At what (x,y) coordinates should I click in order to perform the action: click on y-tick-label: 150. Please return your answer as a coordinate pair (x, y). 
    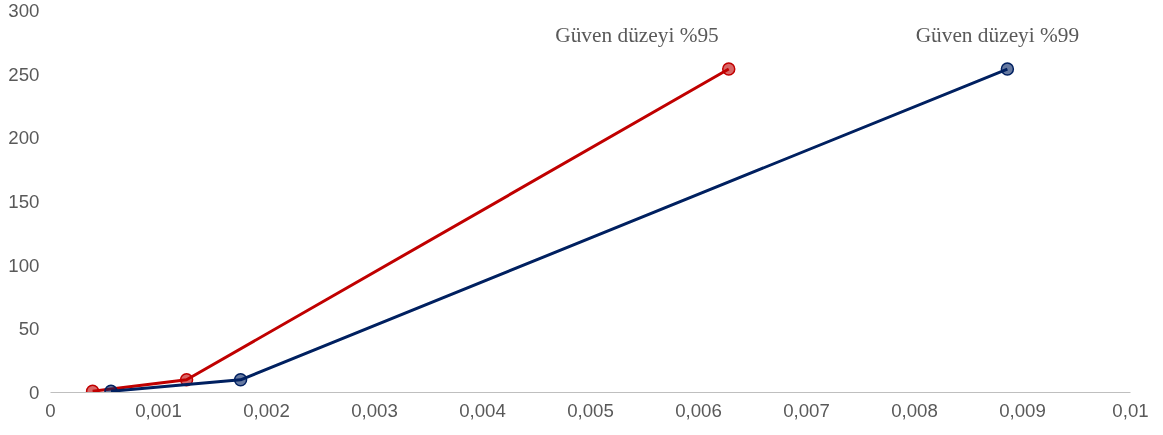
    Looking at the image, I should click on (24, 201).